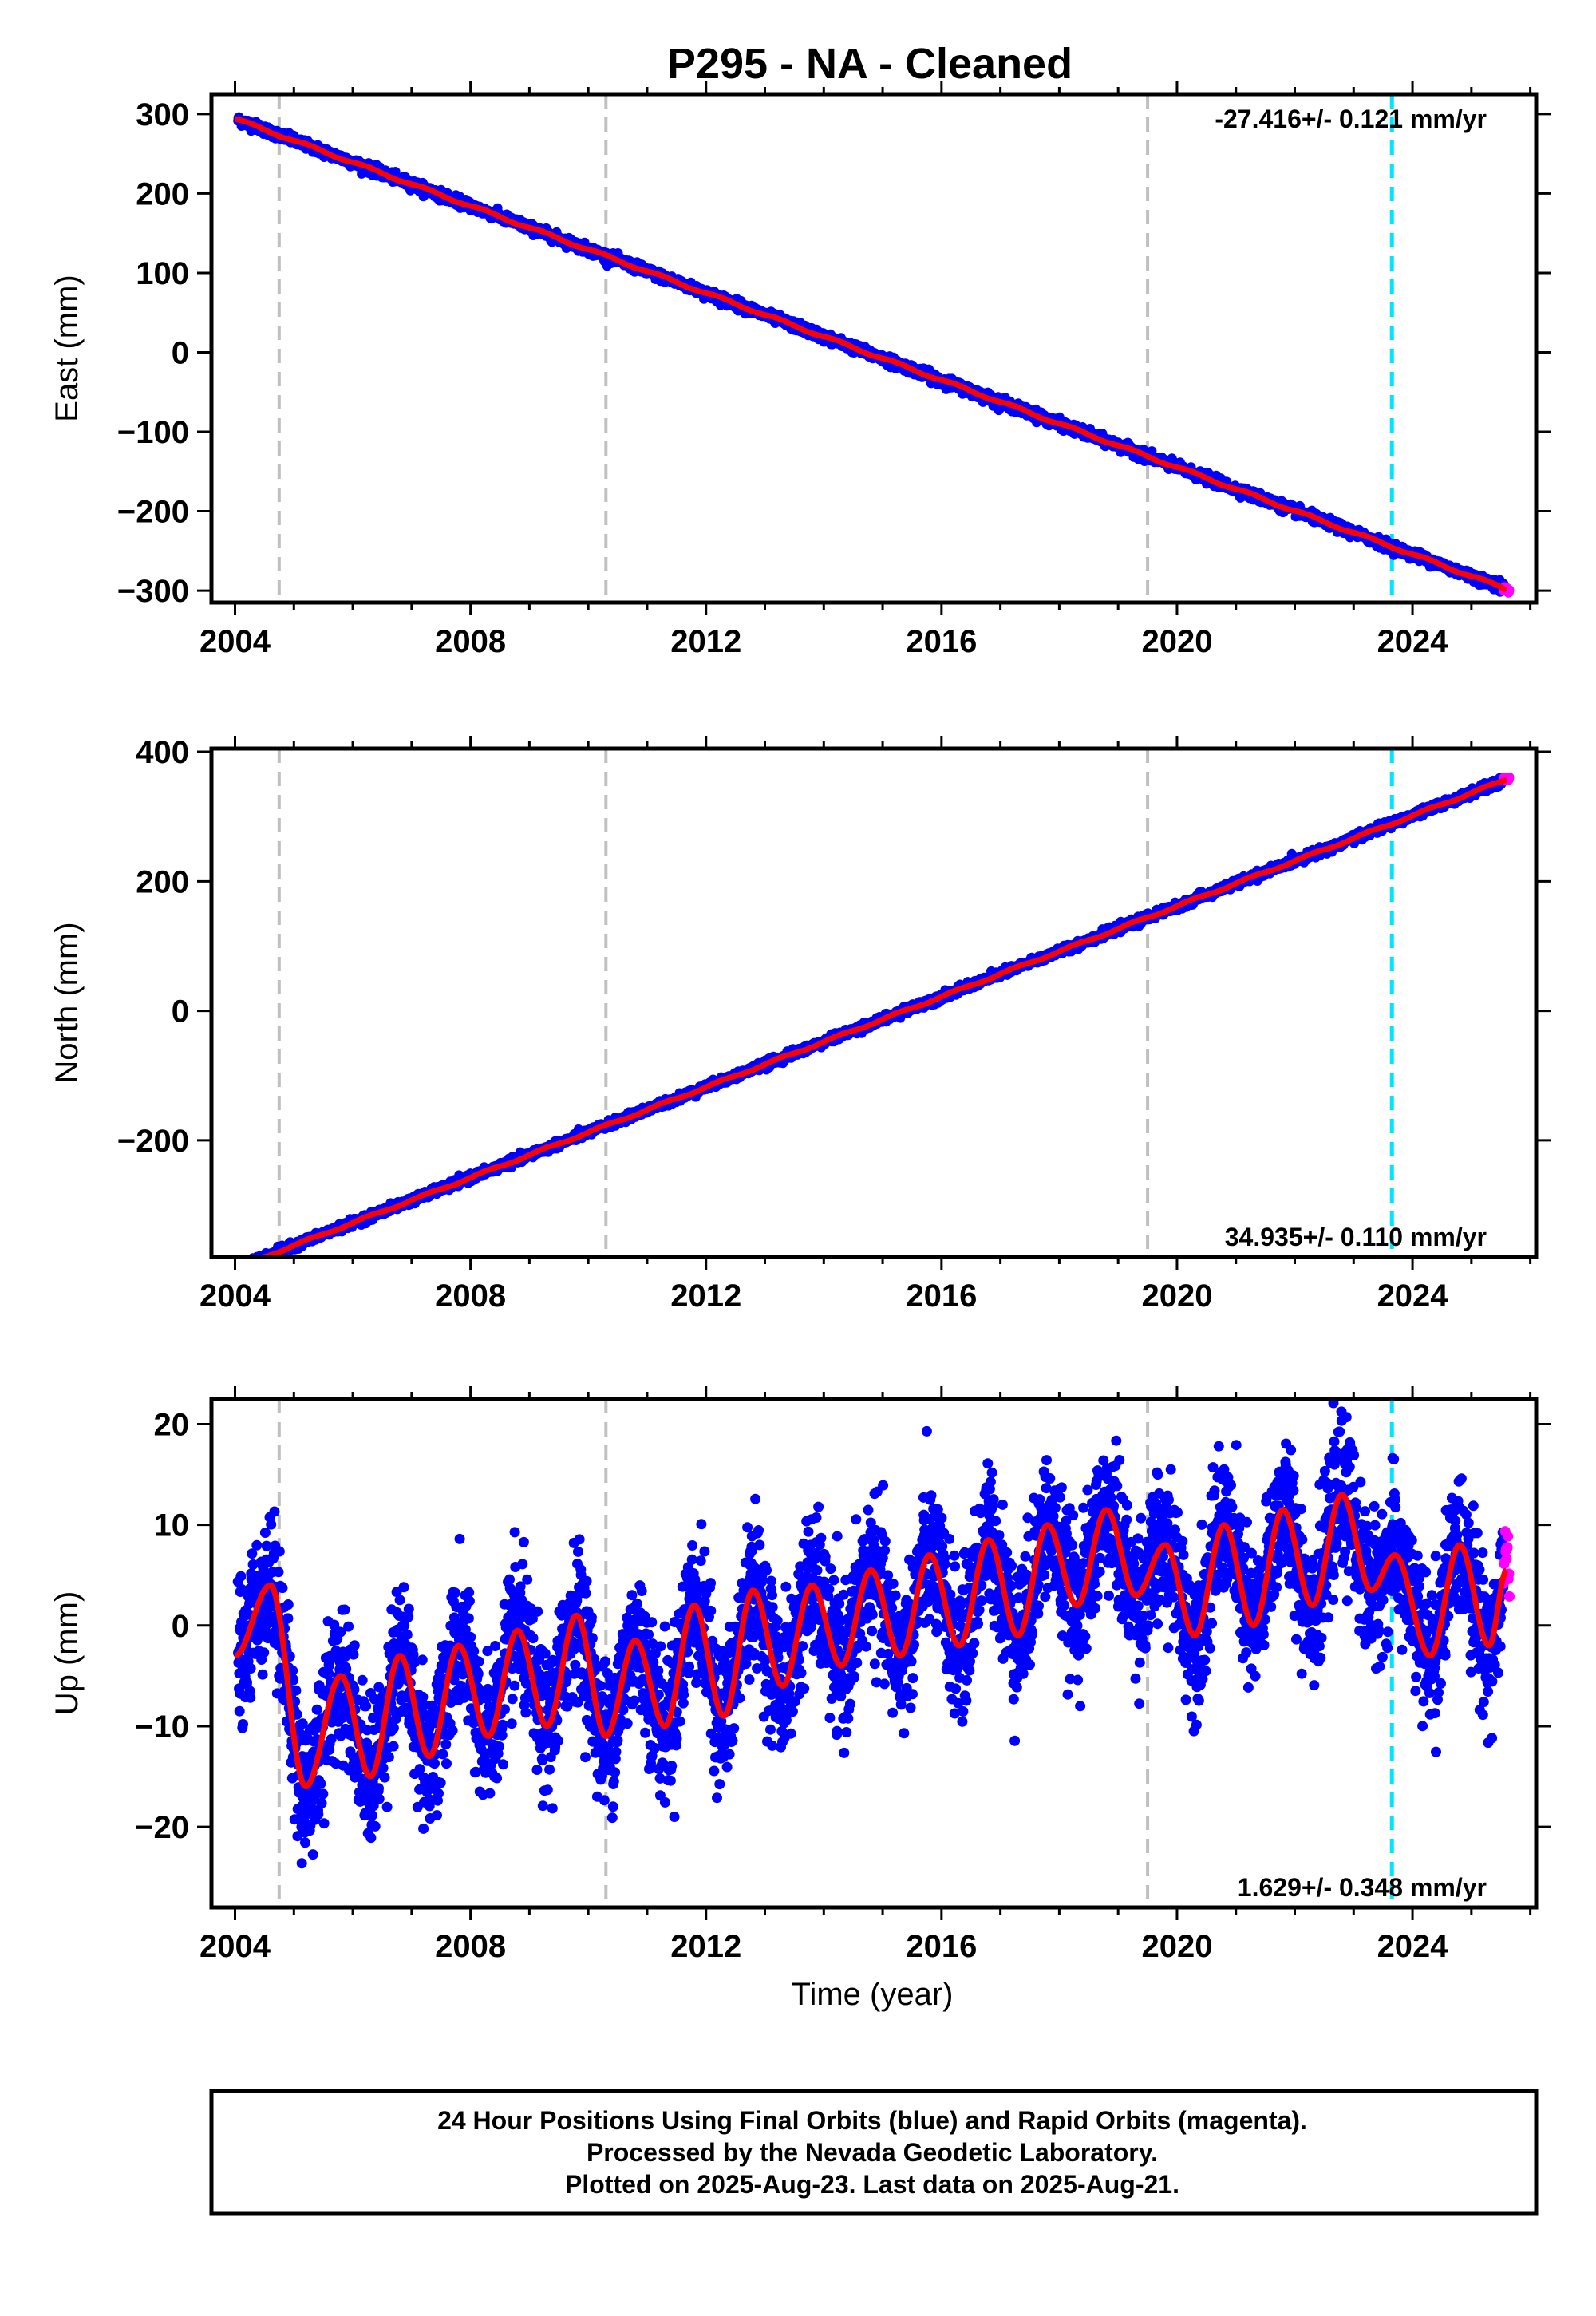 The width and height of the screenshot is (1596, 2316). What do you see at coordinates (1413, 641) in the screenshot?
I see `x-tick-label: 2024` at bounding box center [1413, 641].